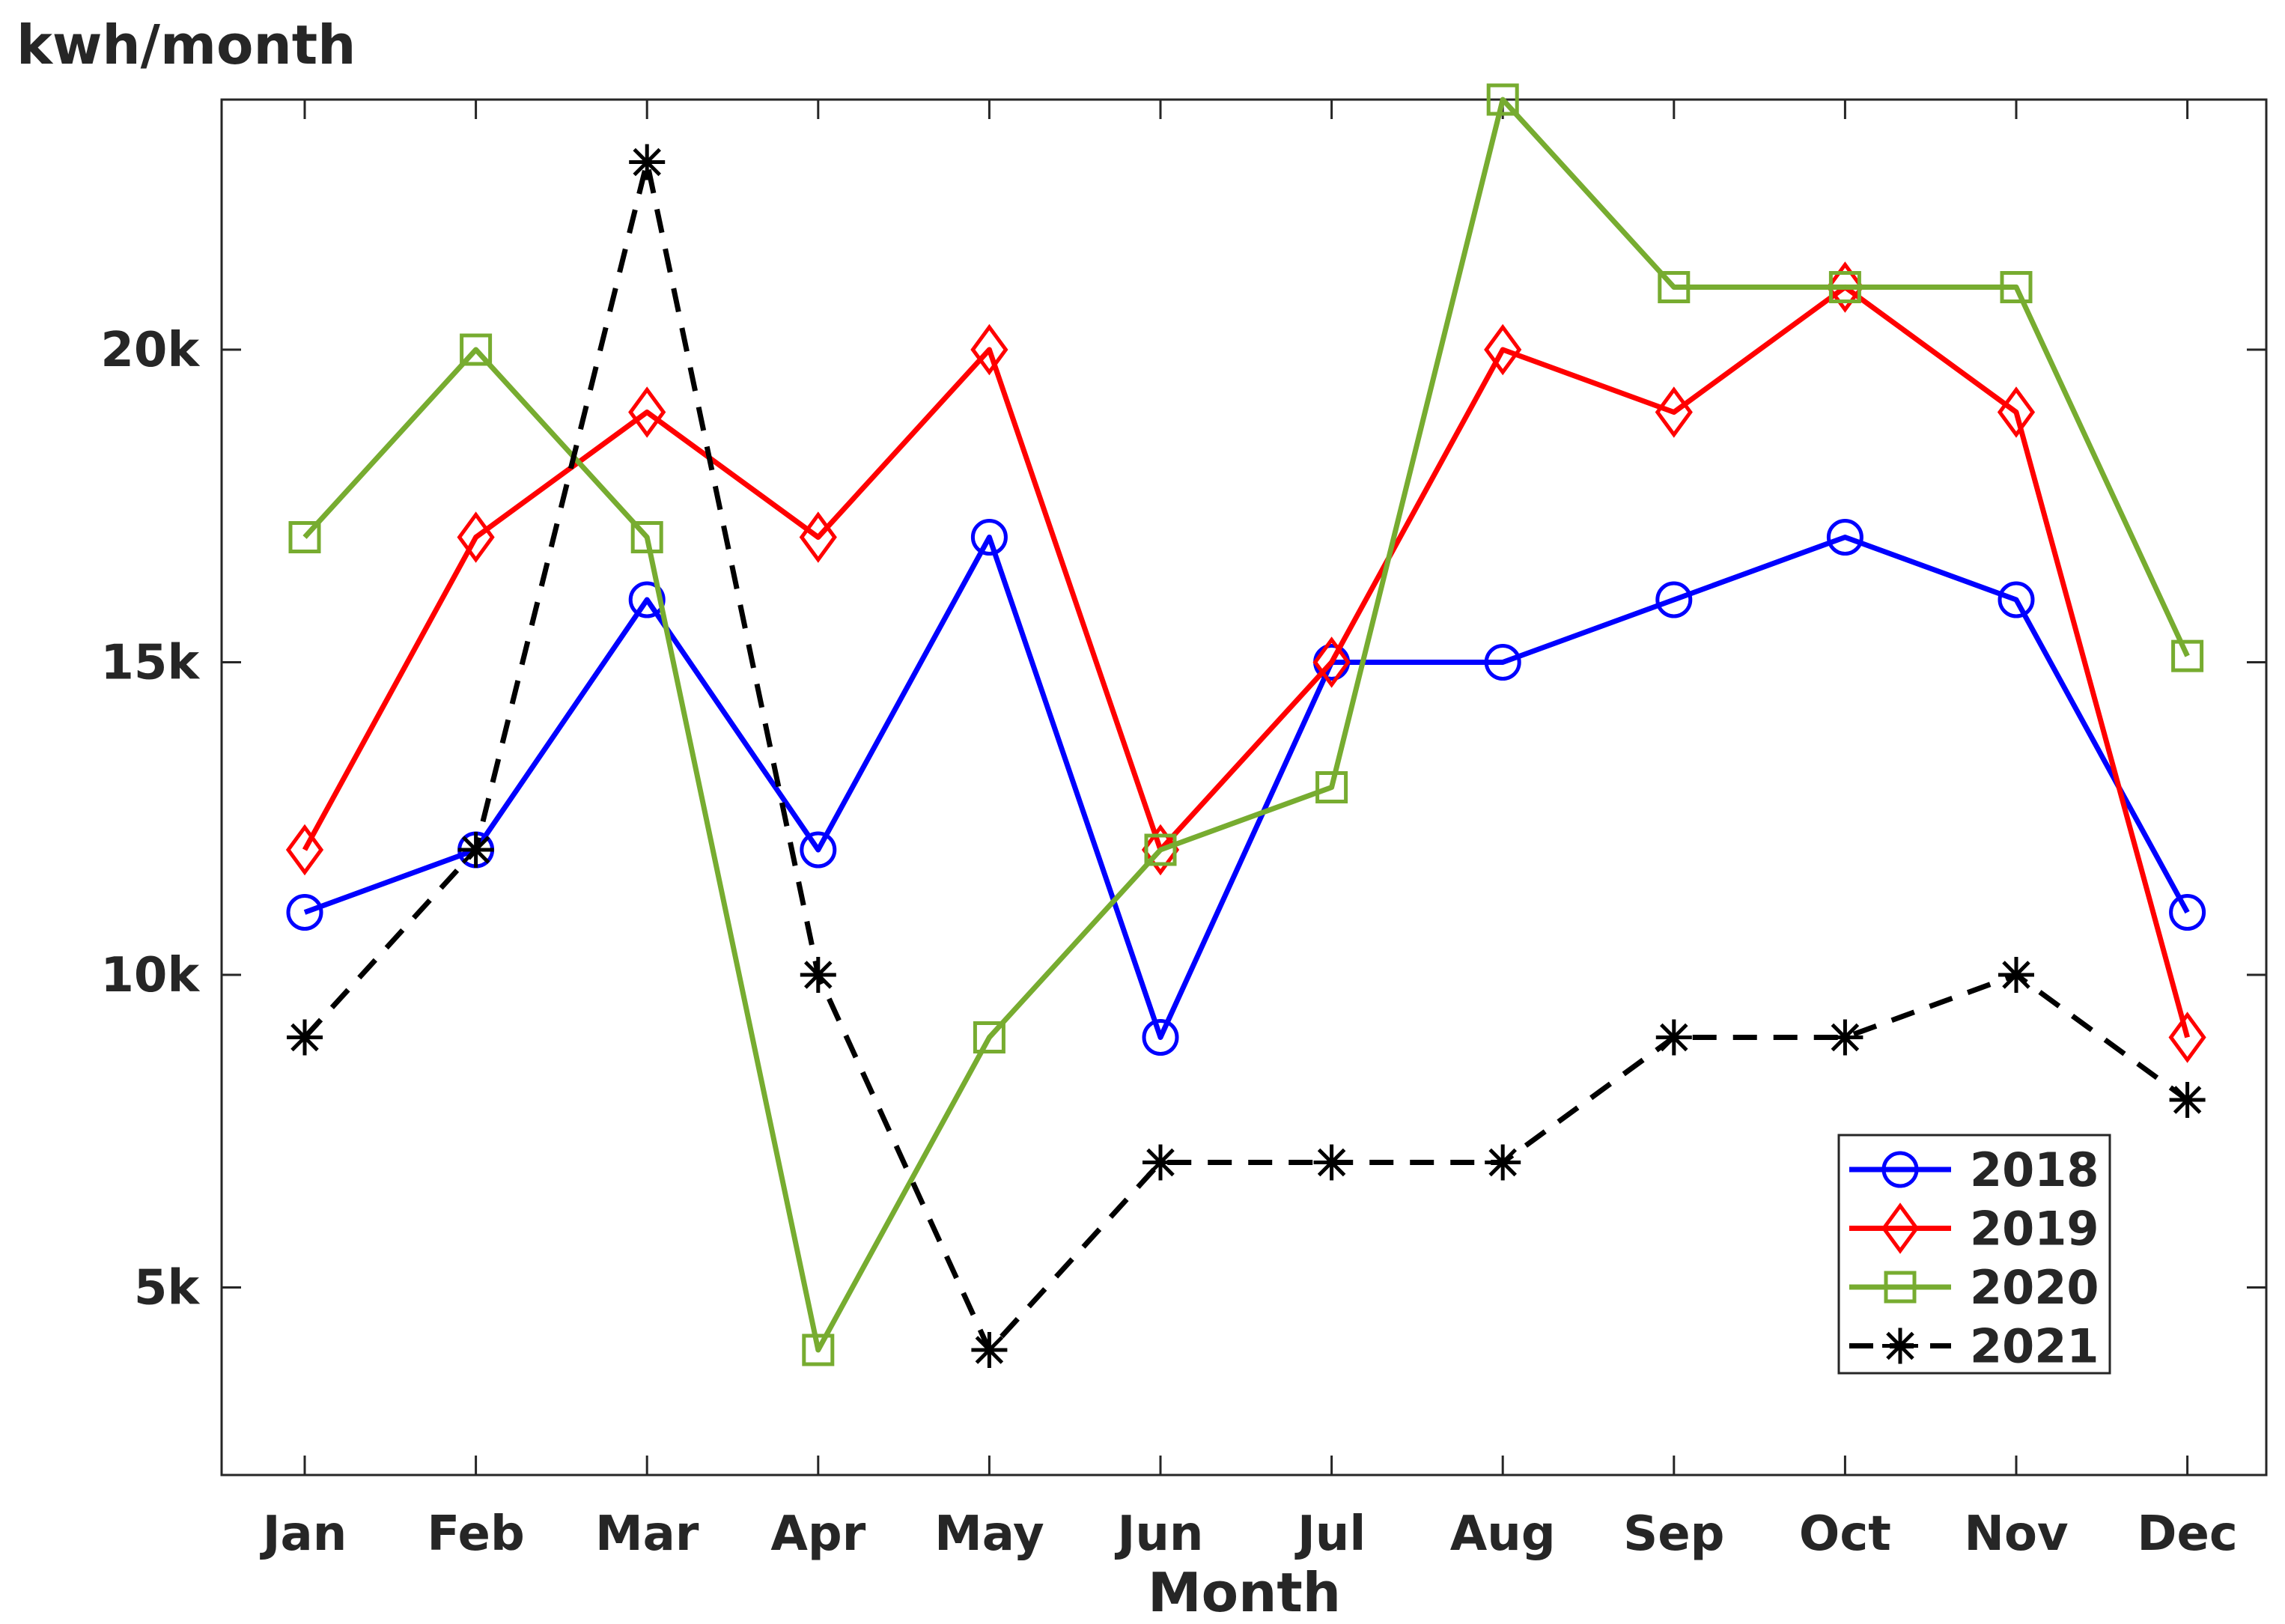  What do you see at coordinates (1674, 412) in the screenshot?
I see `point-2019-sep` at bounding box center [1674, 412].